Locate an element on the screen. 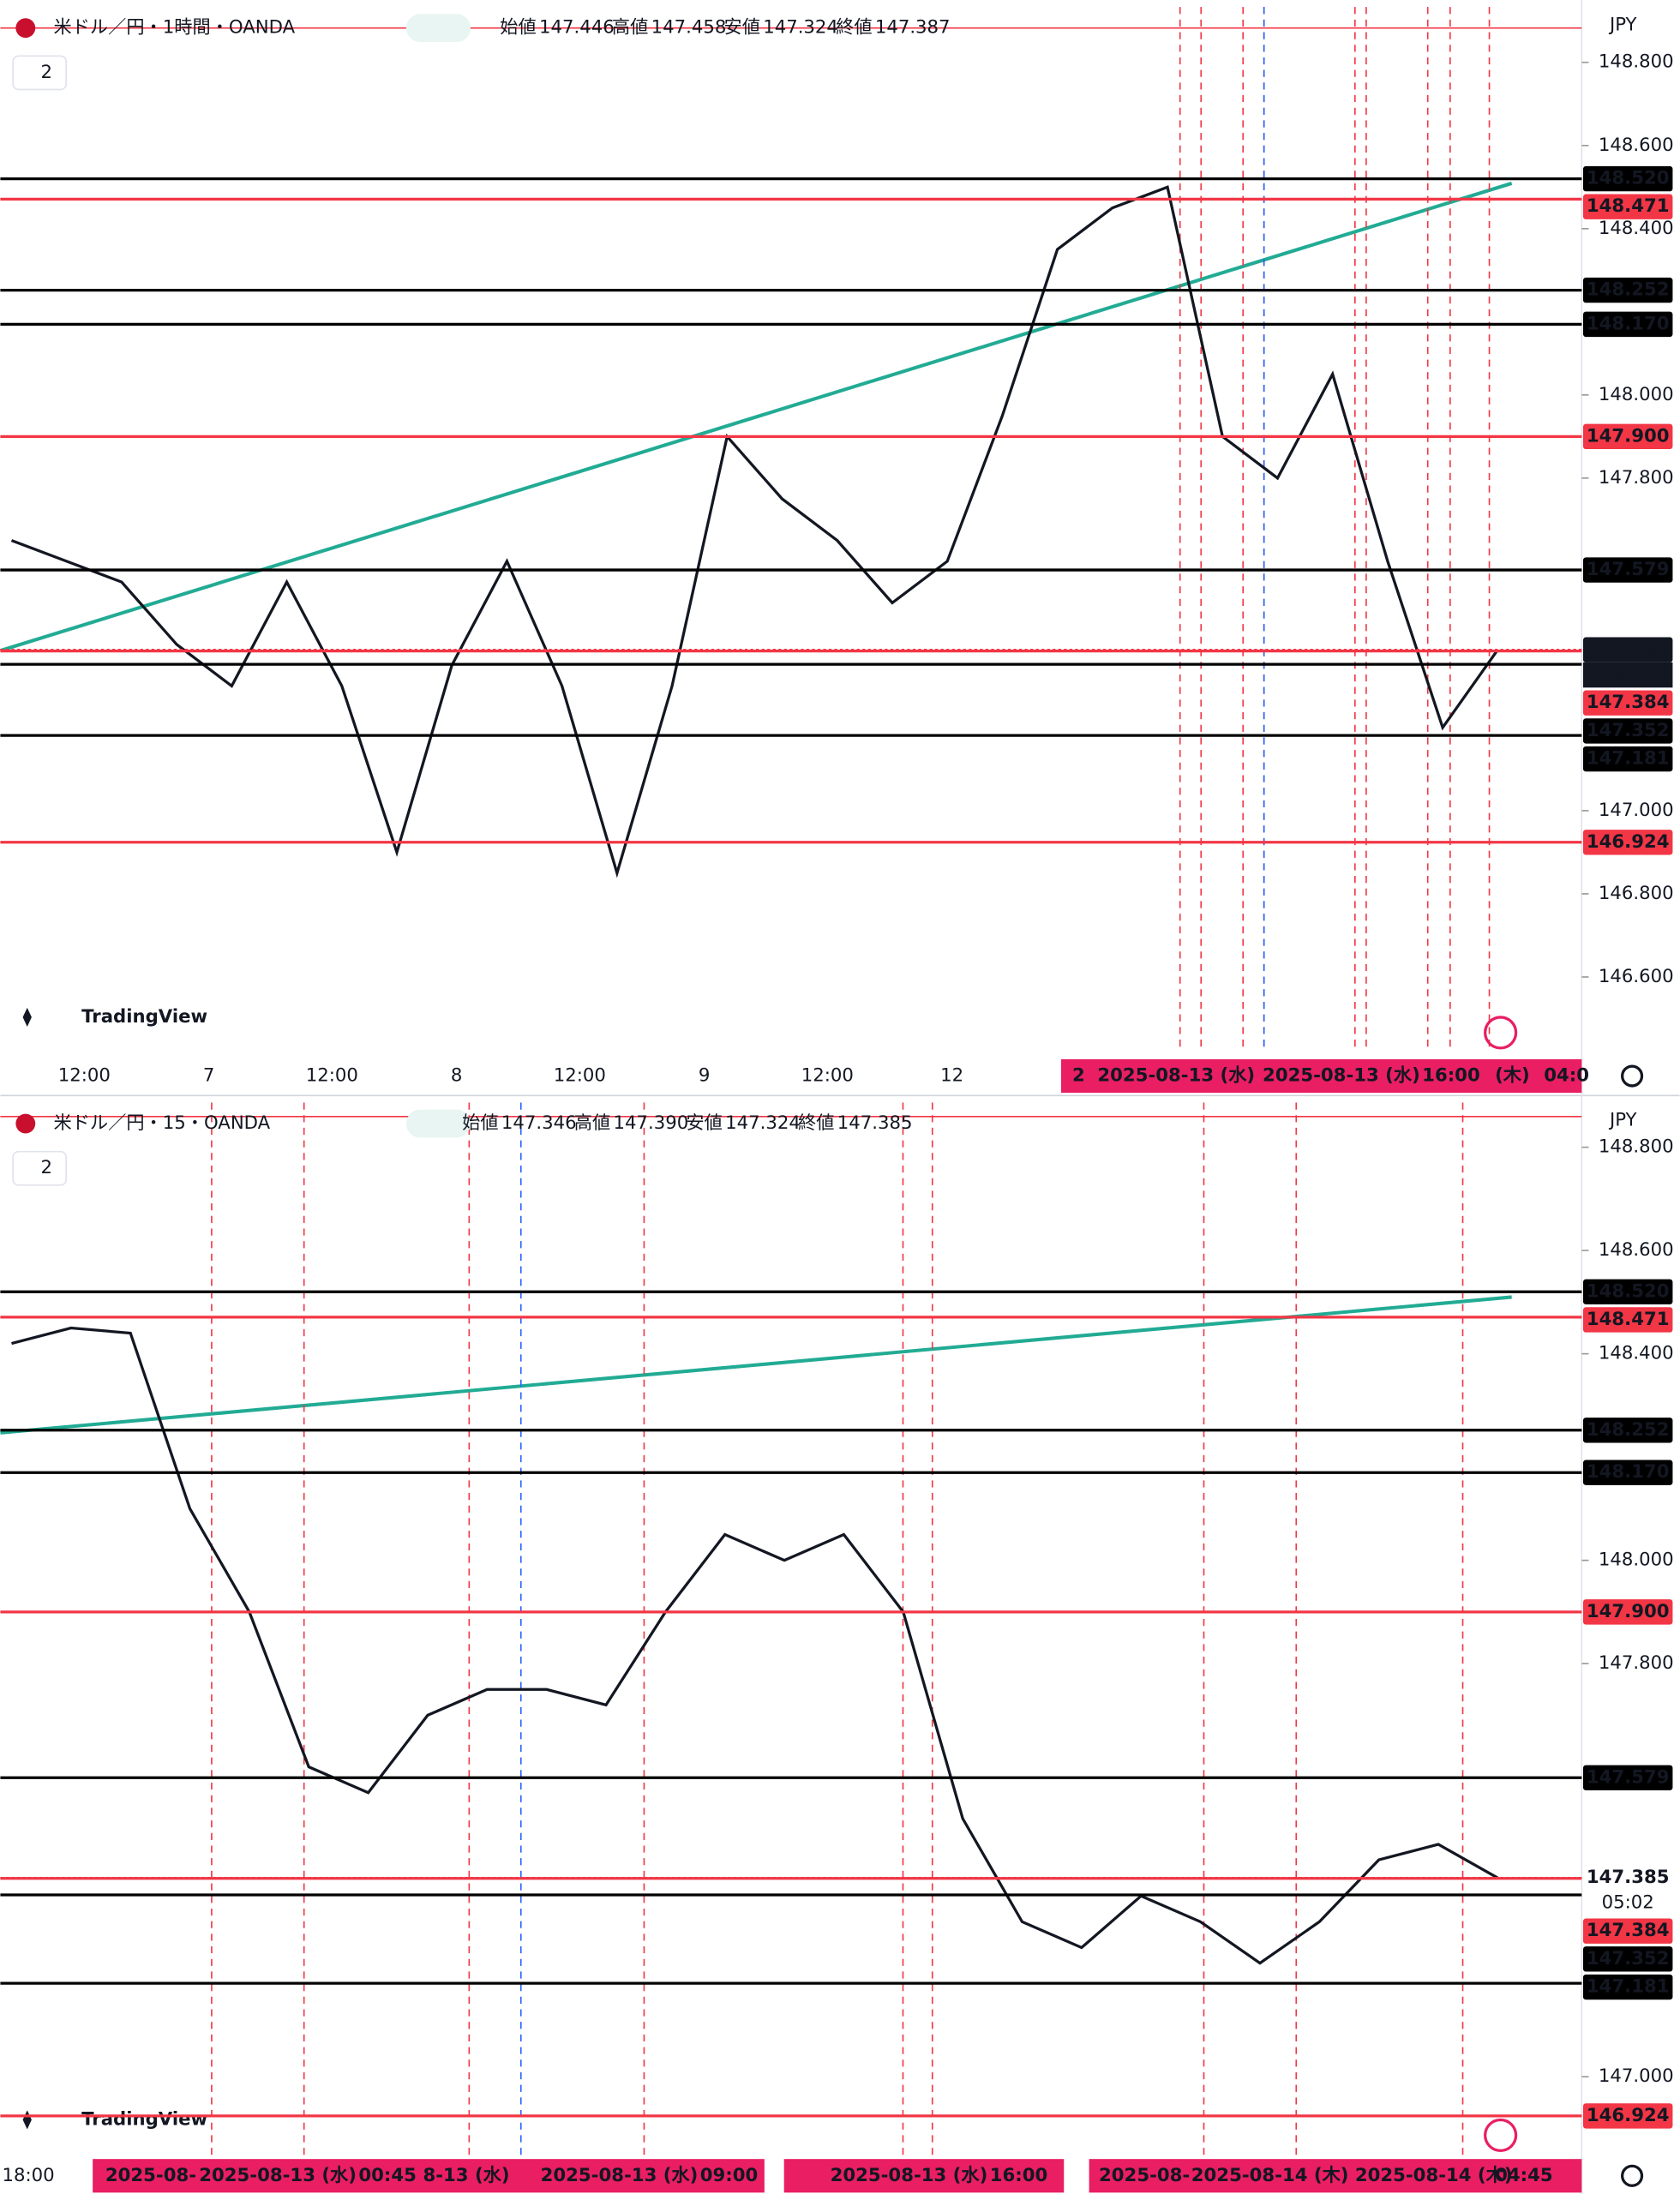  countdown: 04:33 is located at coordinates (1628, 675).